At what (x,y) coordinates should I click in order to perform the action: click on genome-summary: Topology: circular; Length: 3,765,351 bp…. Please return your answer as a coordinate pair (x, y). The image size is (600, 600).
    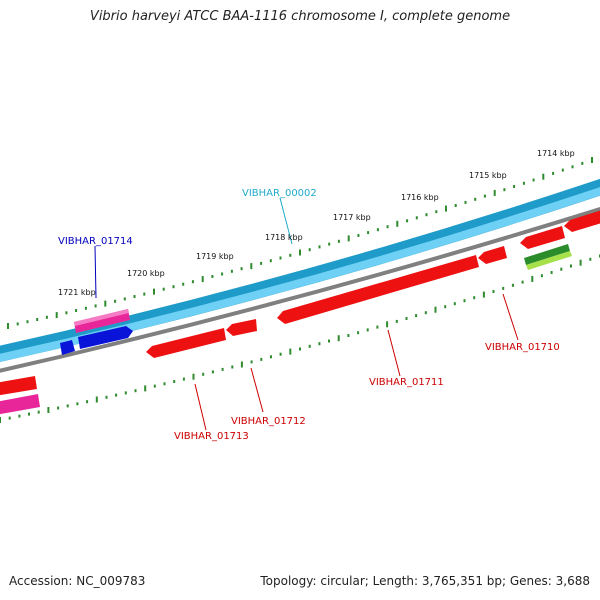
    Looking at the image, I should click on (425, 581).